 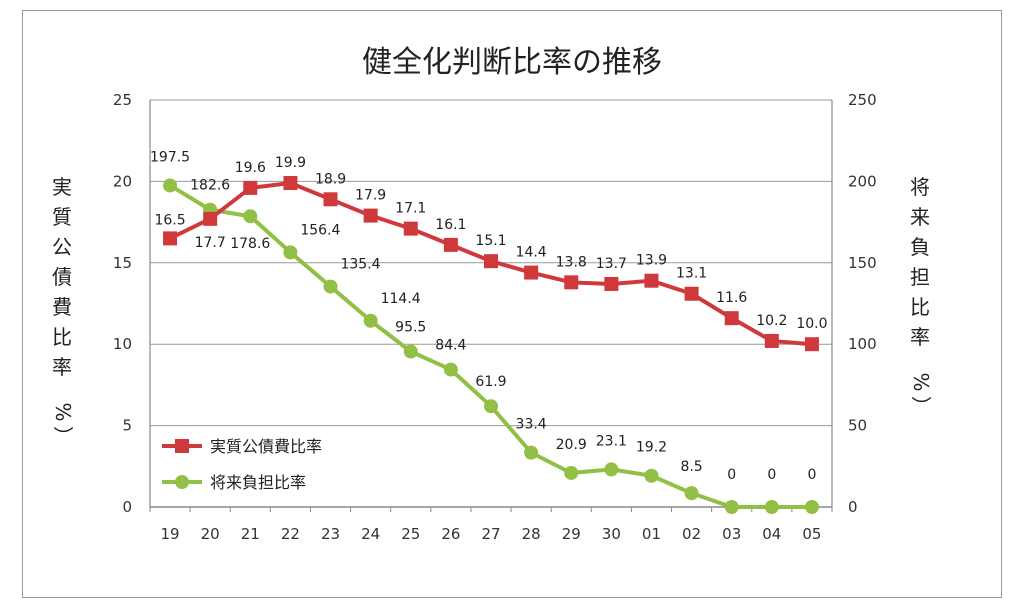 I want to click on right-axis-title: 将来負担比率% ）, so click(x=921, y=295).